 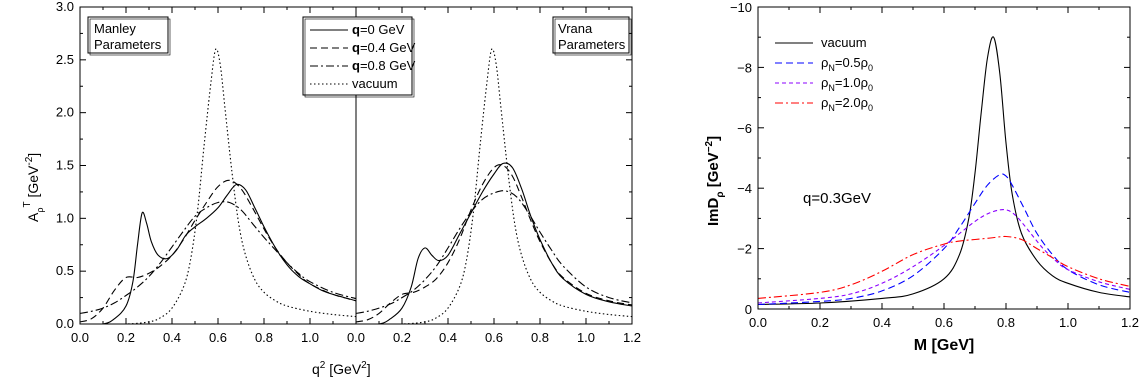 I want to click on right-series-shortdash, so click(x=944, y=256).